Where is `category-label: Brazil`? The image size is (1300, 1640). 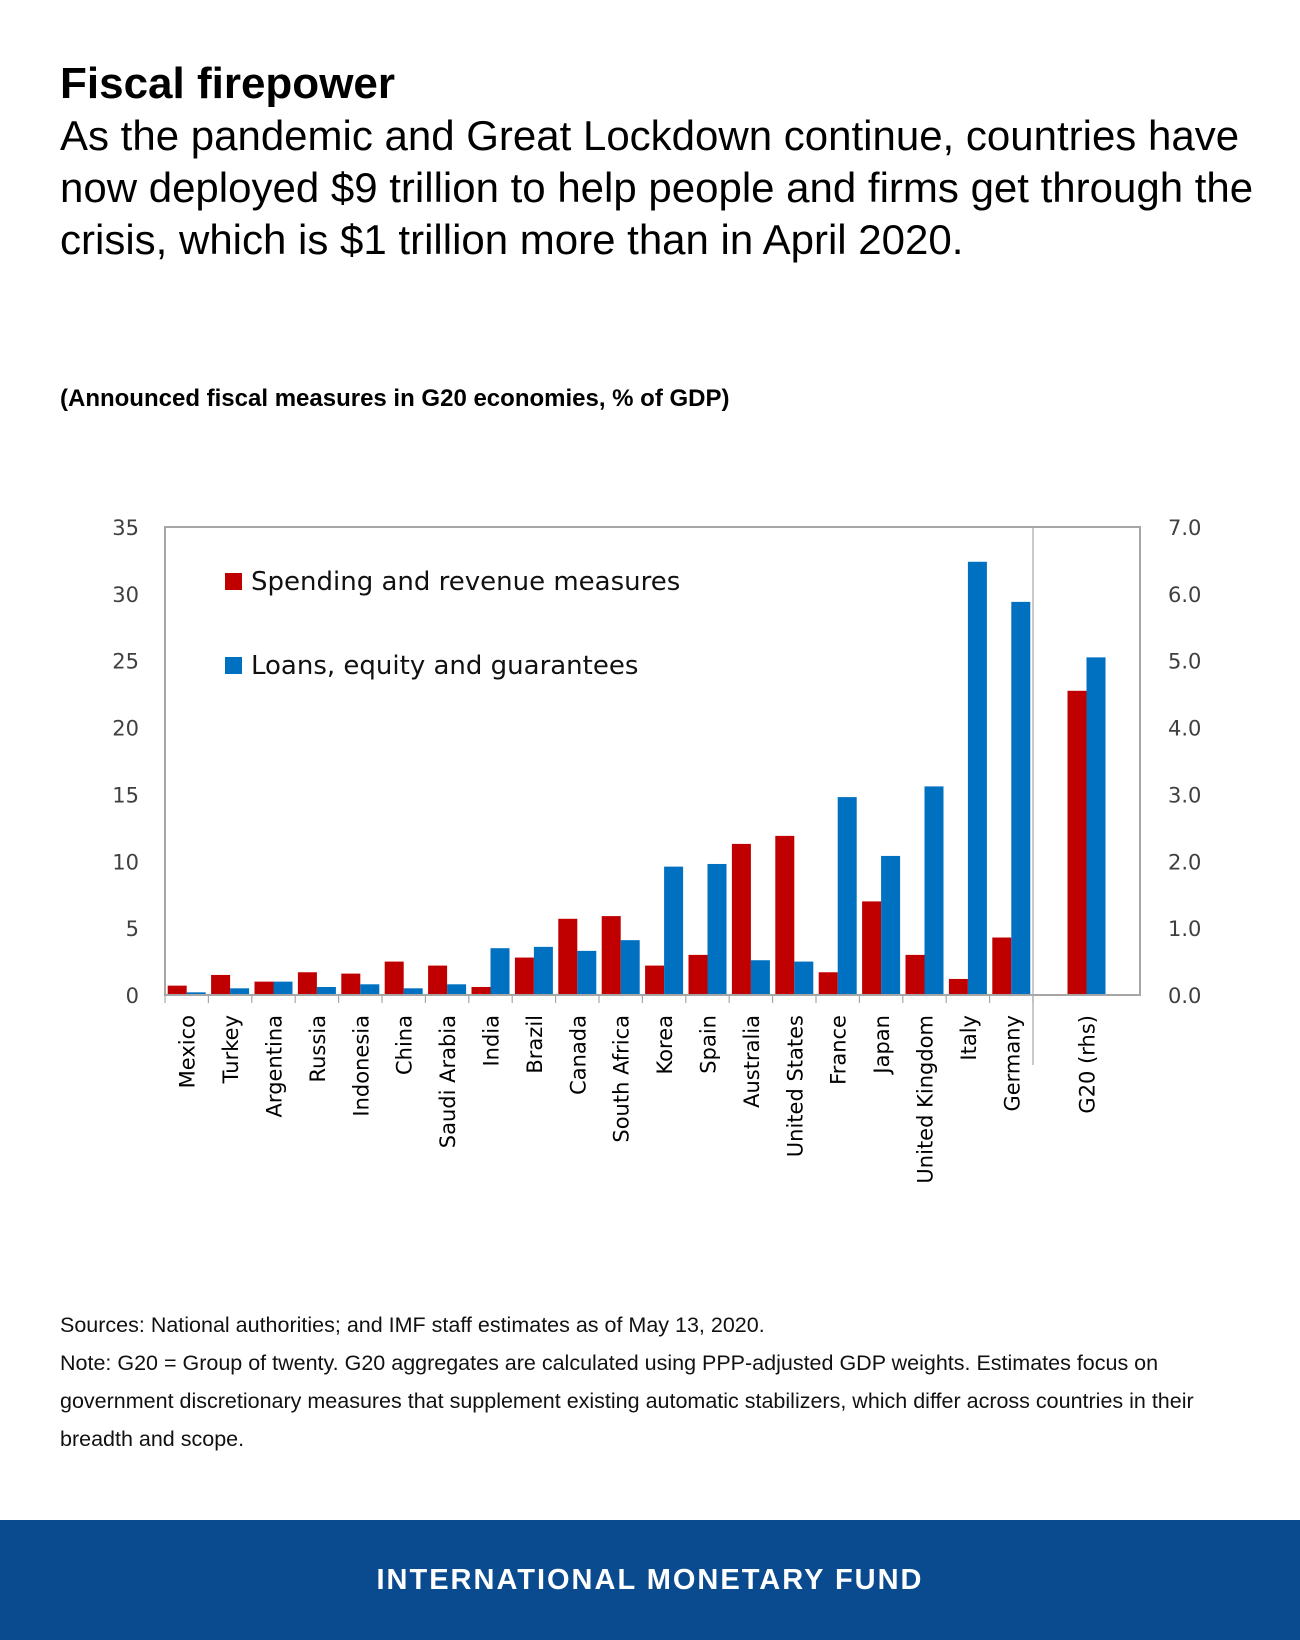
category-label: Brazil is located at coordinates (535, 1044).